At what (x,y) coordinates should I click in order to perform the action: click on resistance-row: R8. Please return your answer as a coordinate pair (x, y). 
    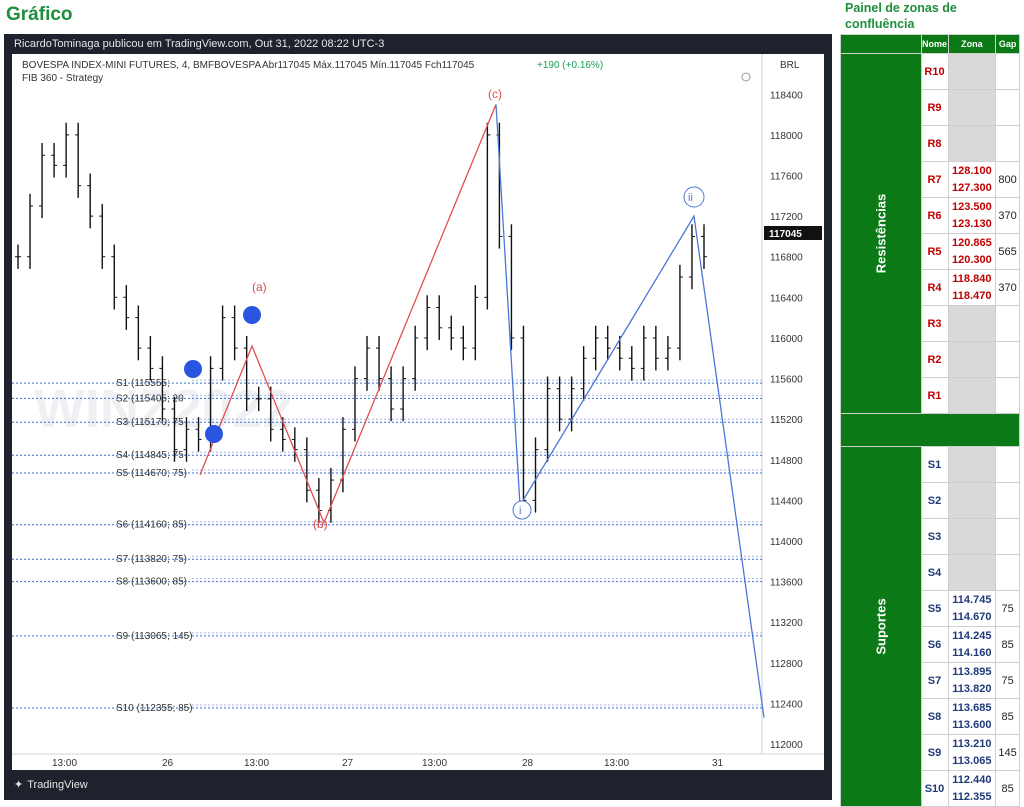
    Looking at the image, I should click on (930, 143).